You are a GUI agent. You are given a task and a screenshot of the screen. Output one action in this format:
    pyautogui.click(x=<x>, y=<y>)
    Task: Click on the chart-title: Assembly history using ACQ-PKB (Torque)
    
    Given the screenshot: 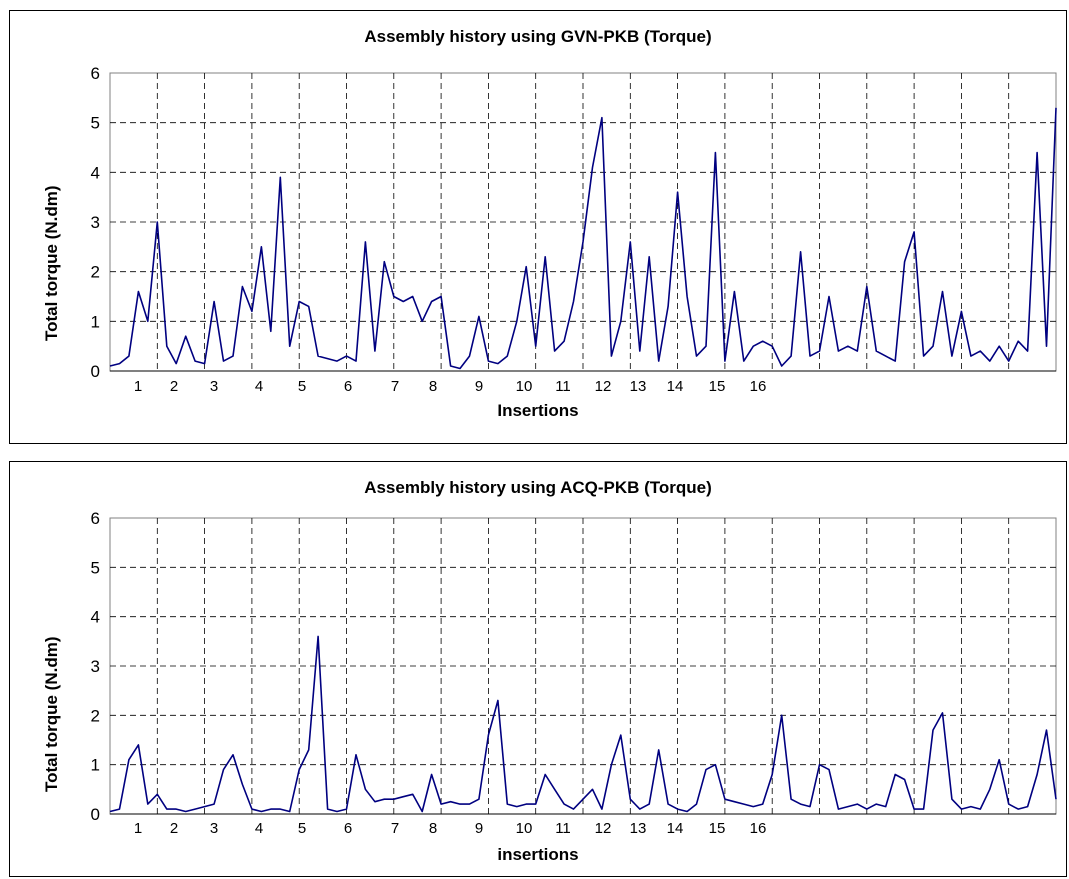 What is the action you would take?
    pyautogui.click(x=538, y=487)
    